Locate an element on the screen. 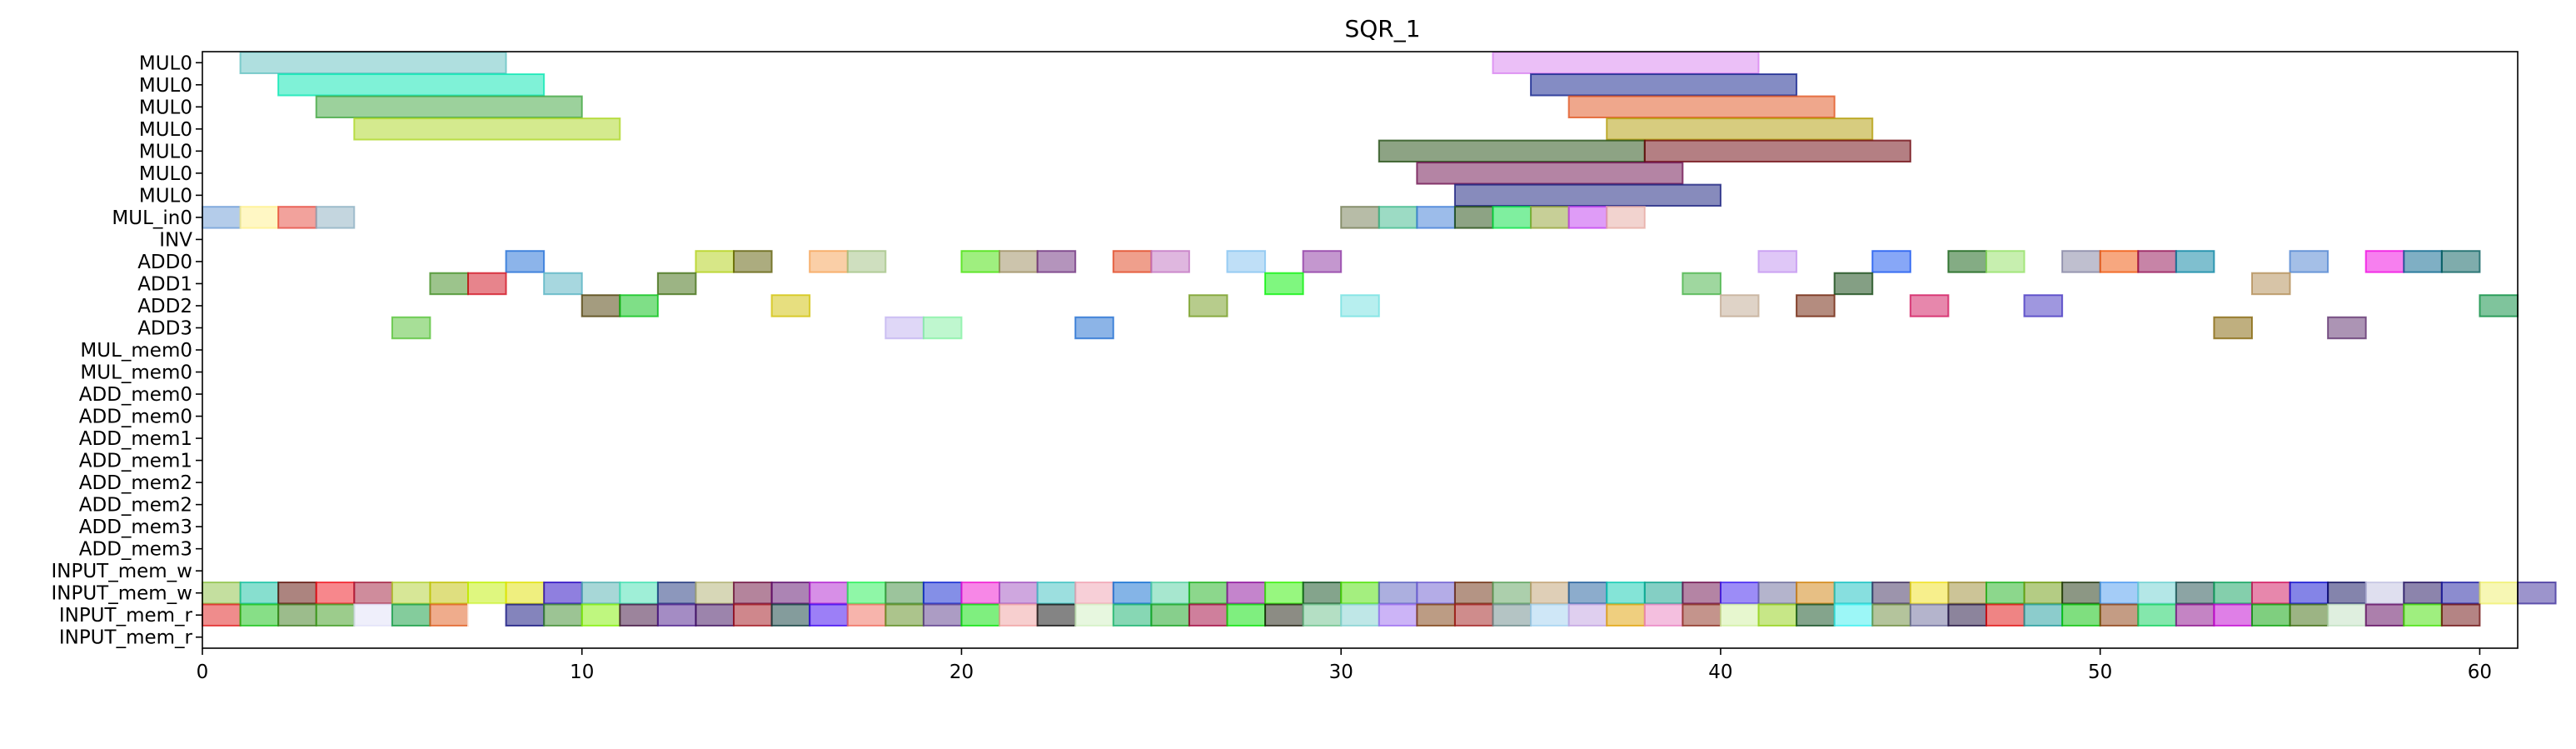 This screenshot has width=2576, height=749. x-tick-label: 30 is located at coordinates (1341, 672).